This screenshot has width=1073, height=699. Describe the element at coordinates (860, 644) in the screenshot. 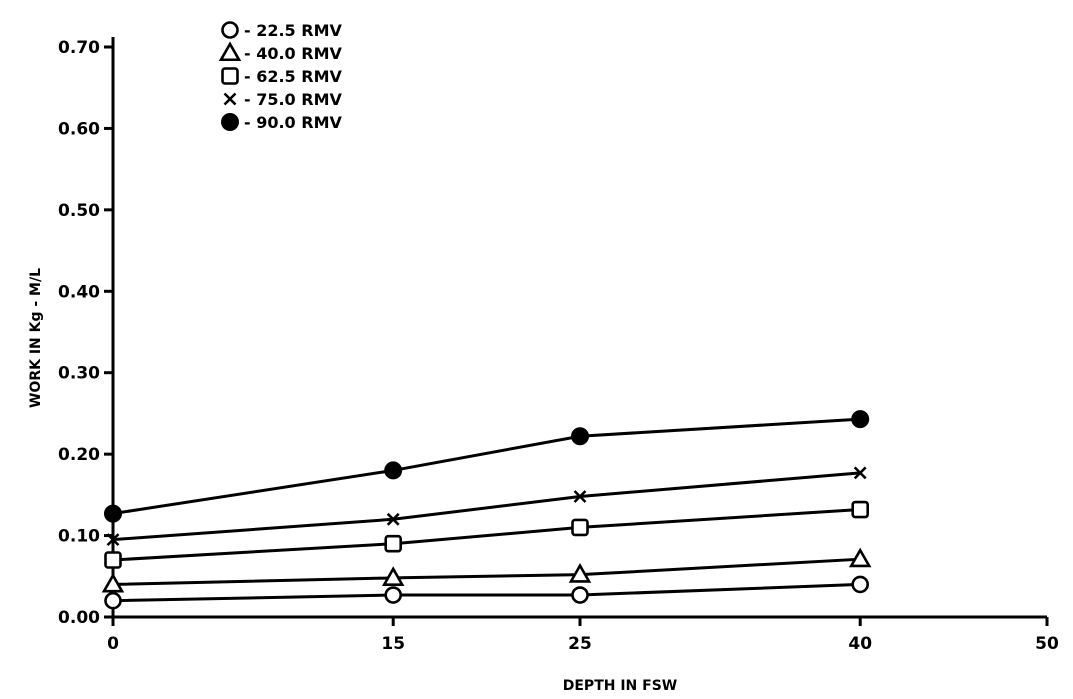

I see `x-tick-label: 40` at that location.